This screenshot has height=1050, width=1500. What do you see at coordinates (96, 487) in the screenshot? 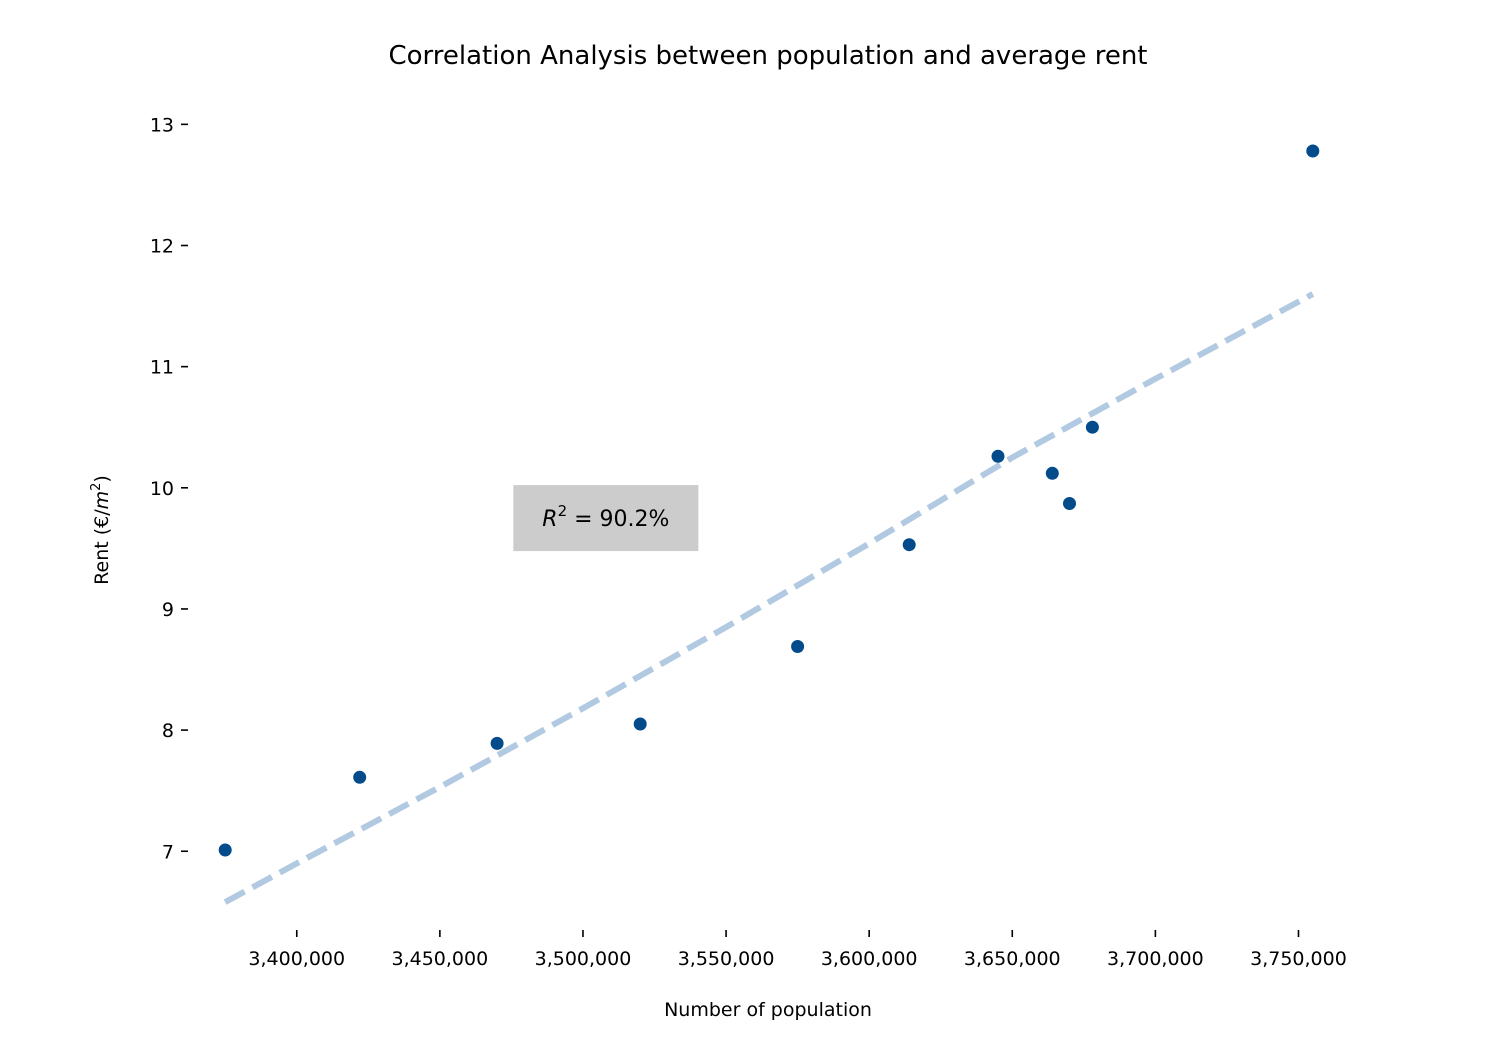
I see `y-axis-label-sup: 2` at bounding box center [96, 487].